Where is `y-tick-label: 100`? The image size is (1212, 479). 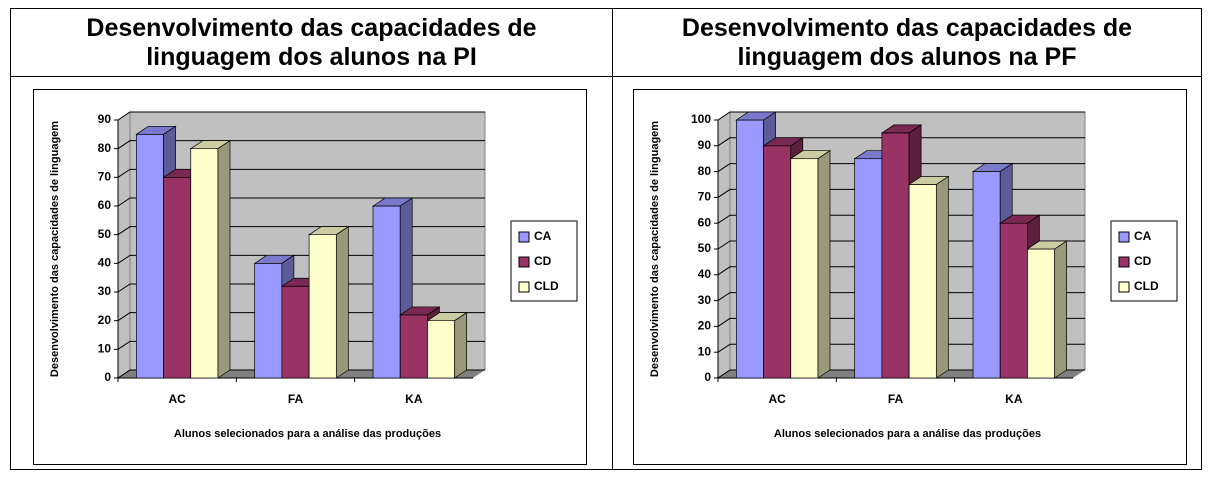 y-tick-label: 100 is located at coordinates (701, 119).